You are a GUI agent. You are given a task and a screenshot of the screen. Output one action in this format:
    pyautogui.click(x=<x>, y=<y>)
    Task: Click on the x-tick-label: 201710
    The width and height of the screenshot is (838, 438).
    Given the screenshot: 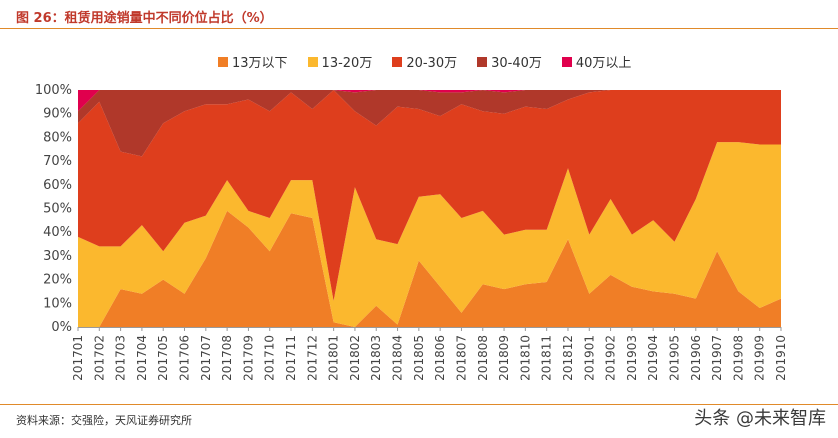 What is the action you would take?
    pyautogui.click(x=270, y=358)
    